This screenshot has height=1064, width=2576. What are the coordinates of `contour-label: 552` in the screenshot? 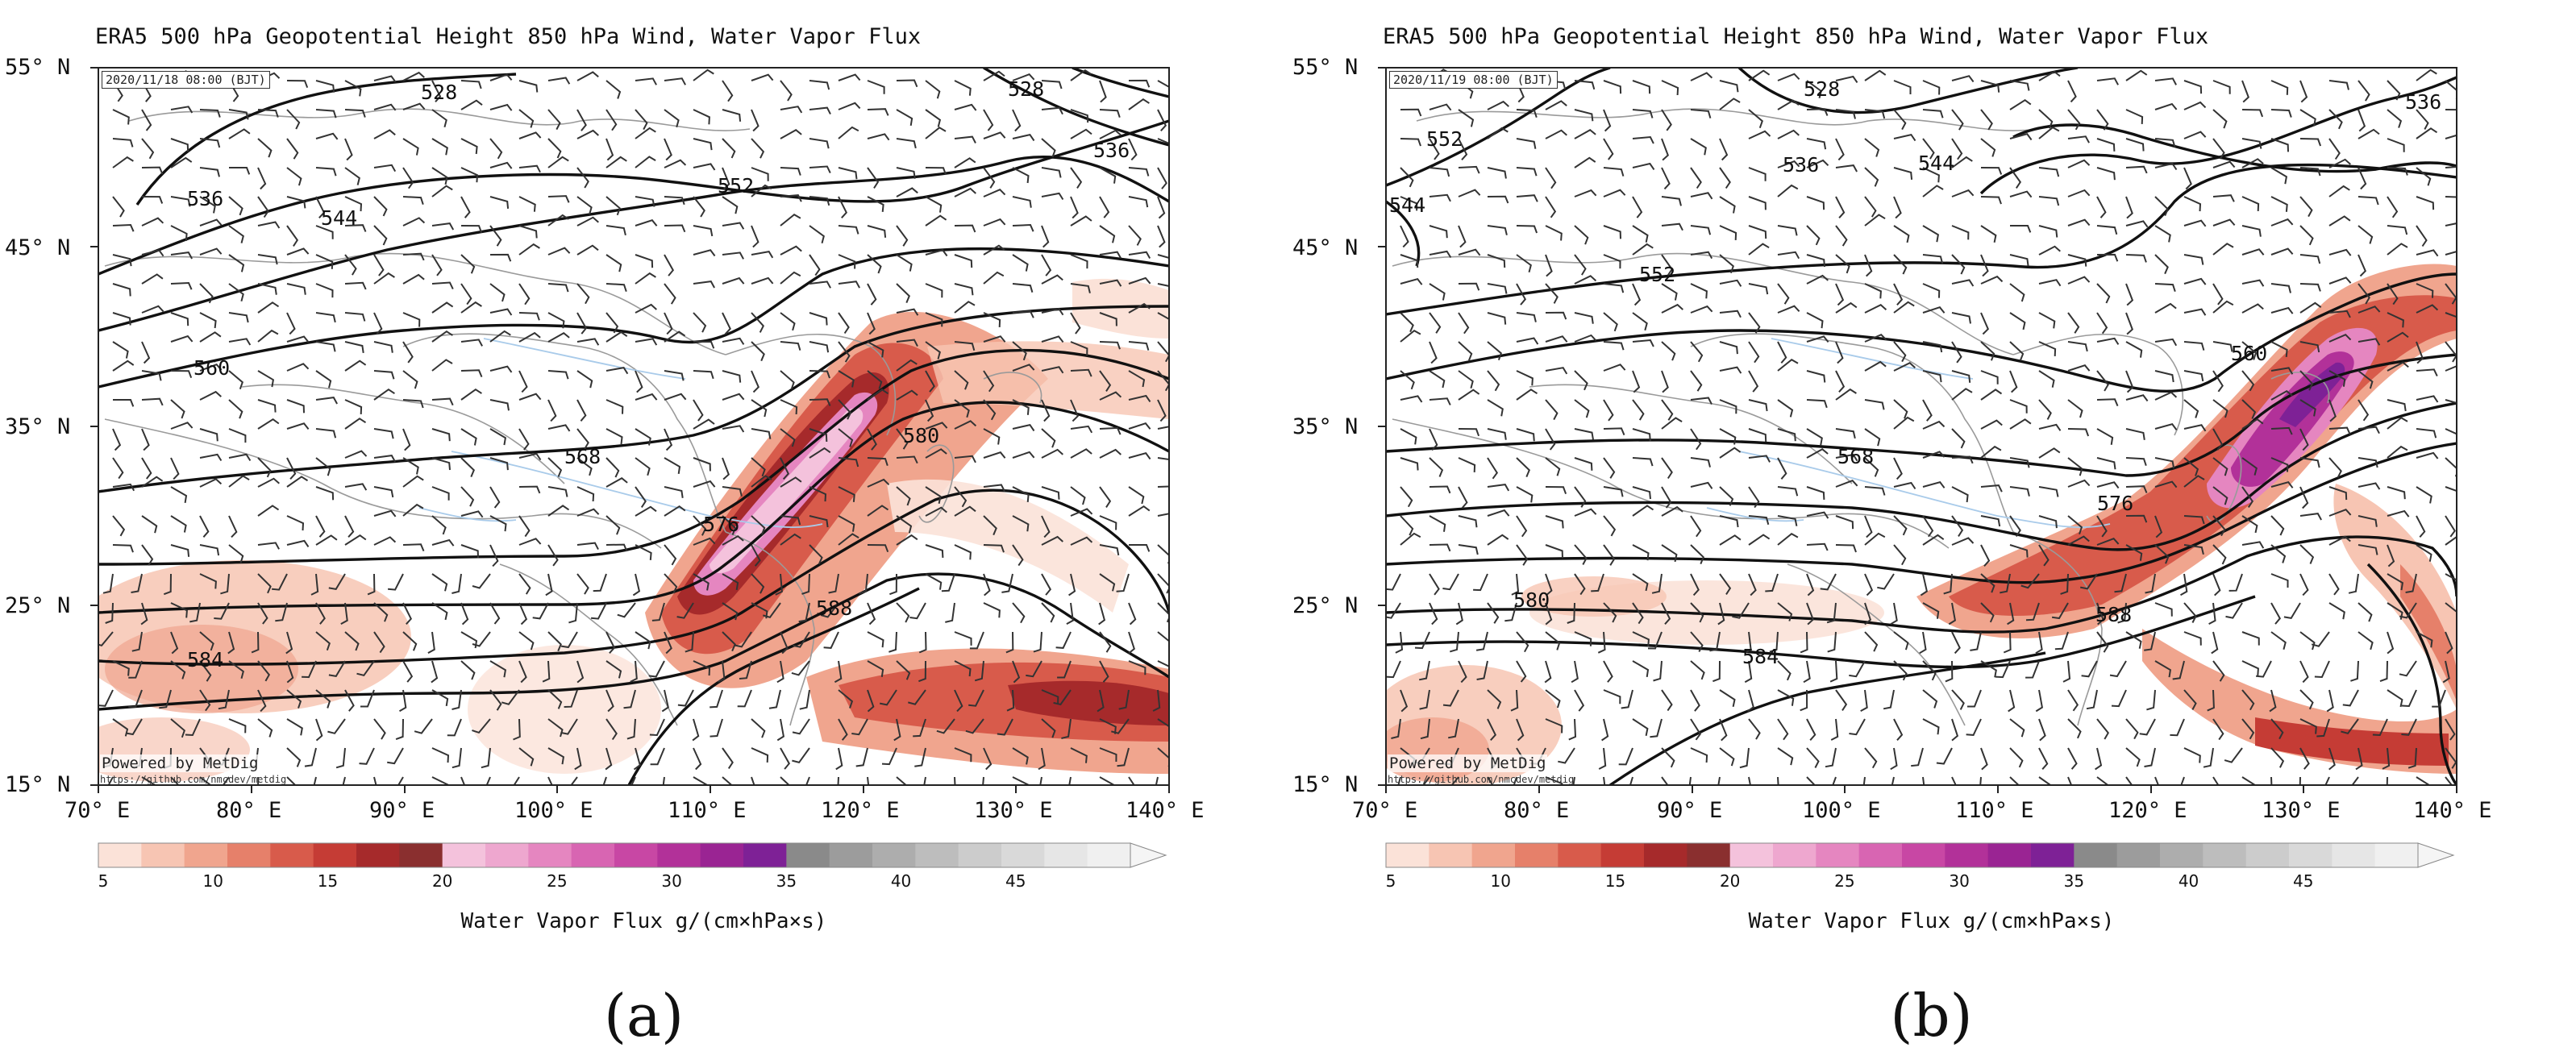 It's located at (1657, 274).